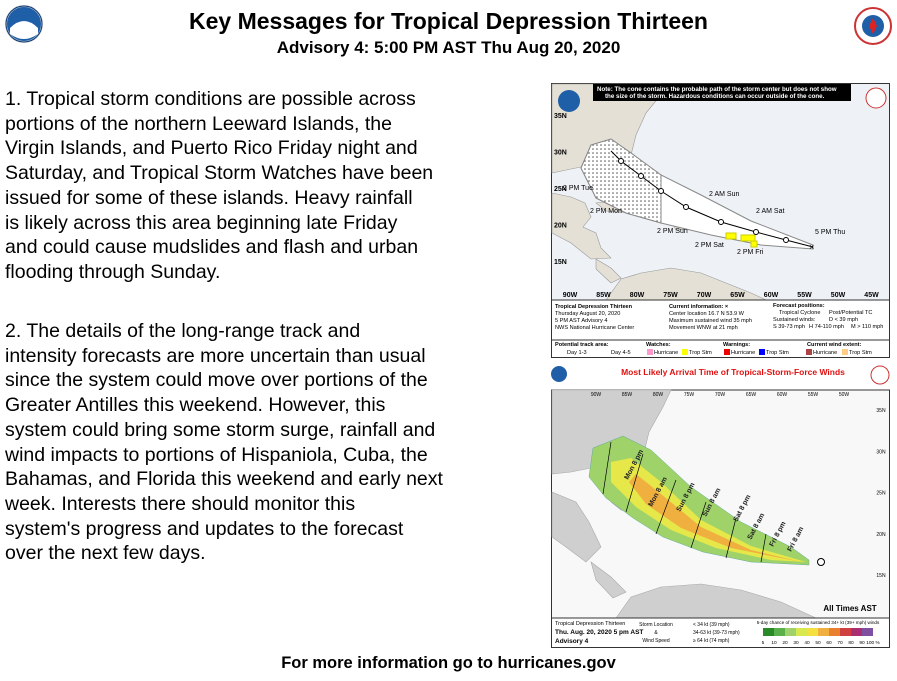  What do you see at coordinates (577, 353) in the screenshot?
I see `legend-text: Day 1-3` at bounding box center [577, 353].